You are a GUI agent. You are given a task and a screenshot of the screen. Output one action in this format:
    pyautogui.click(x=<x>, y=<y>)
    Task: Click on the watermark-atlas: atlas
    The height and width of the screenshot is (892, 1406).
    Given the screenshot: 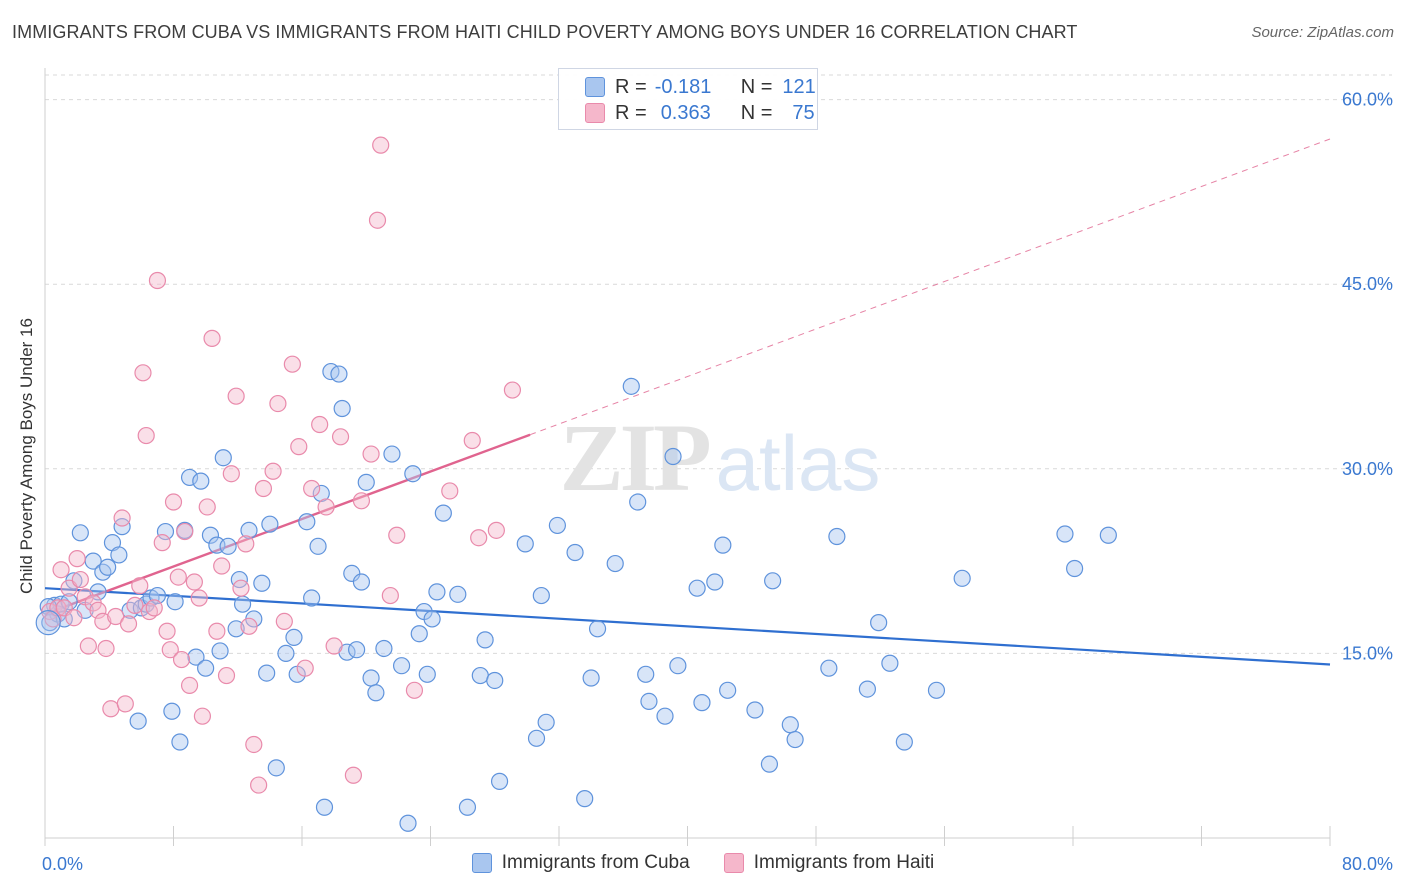 What is the action you would take?
    pyautogui.click(x=798, y=463)
    